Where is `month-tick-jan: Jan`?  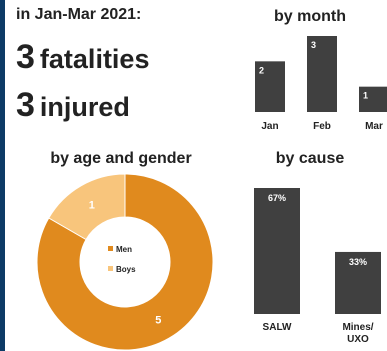
month-tick-jan: Jan is located at coordinates (269, 126).